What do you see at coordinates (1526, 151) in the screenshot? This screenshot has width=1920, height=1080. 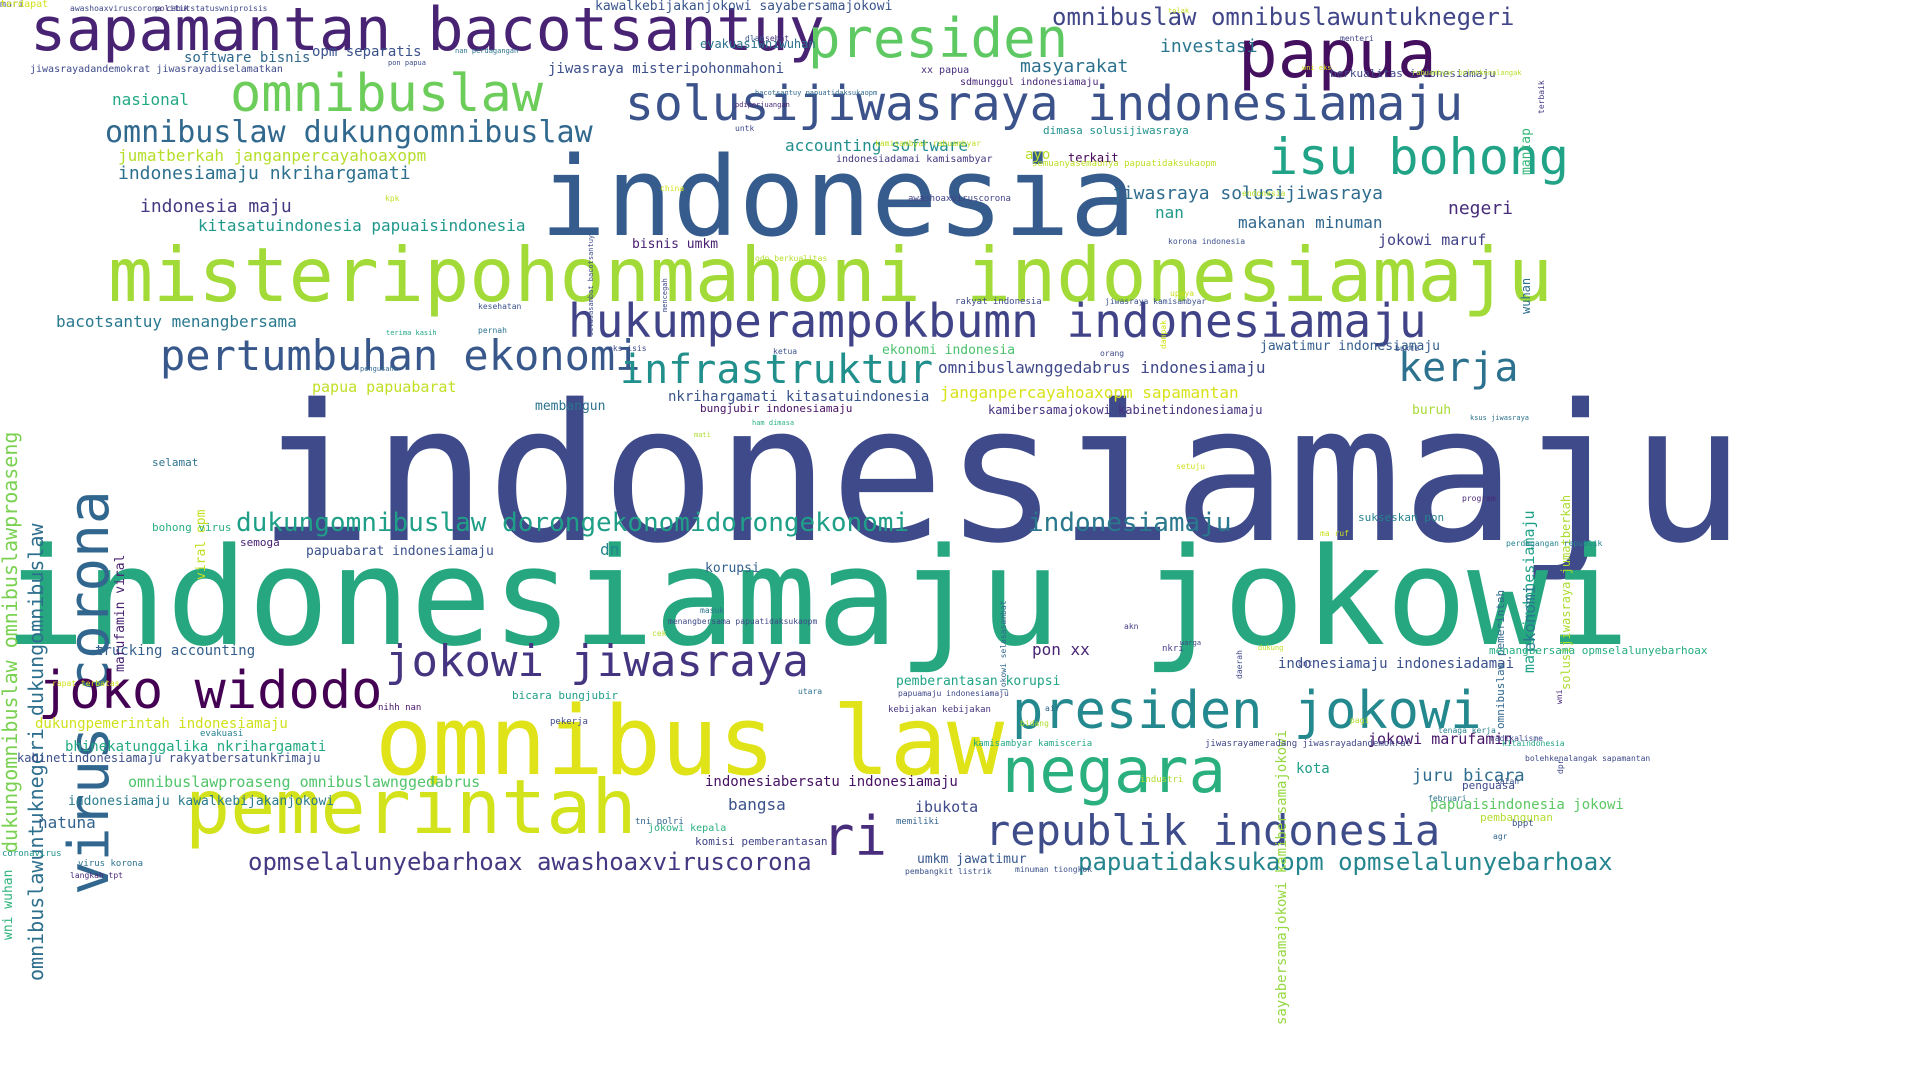 I see `cloud-word: mantap` at bounding box center [1526, 151].